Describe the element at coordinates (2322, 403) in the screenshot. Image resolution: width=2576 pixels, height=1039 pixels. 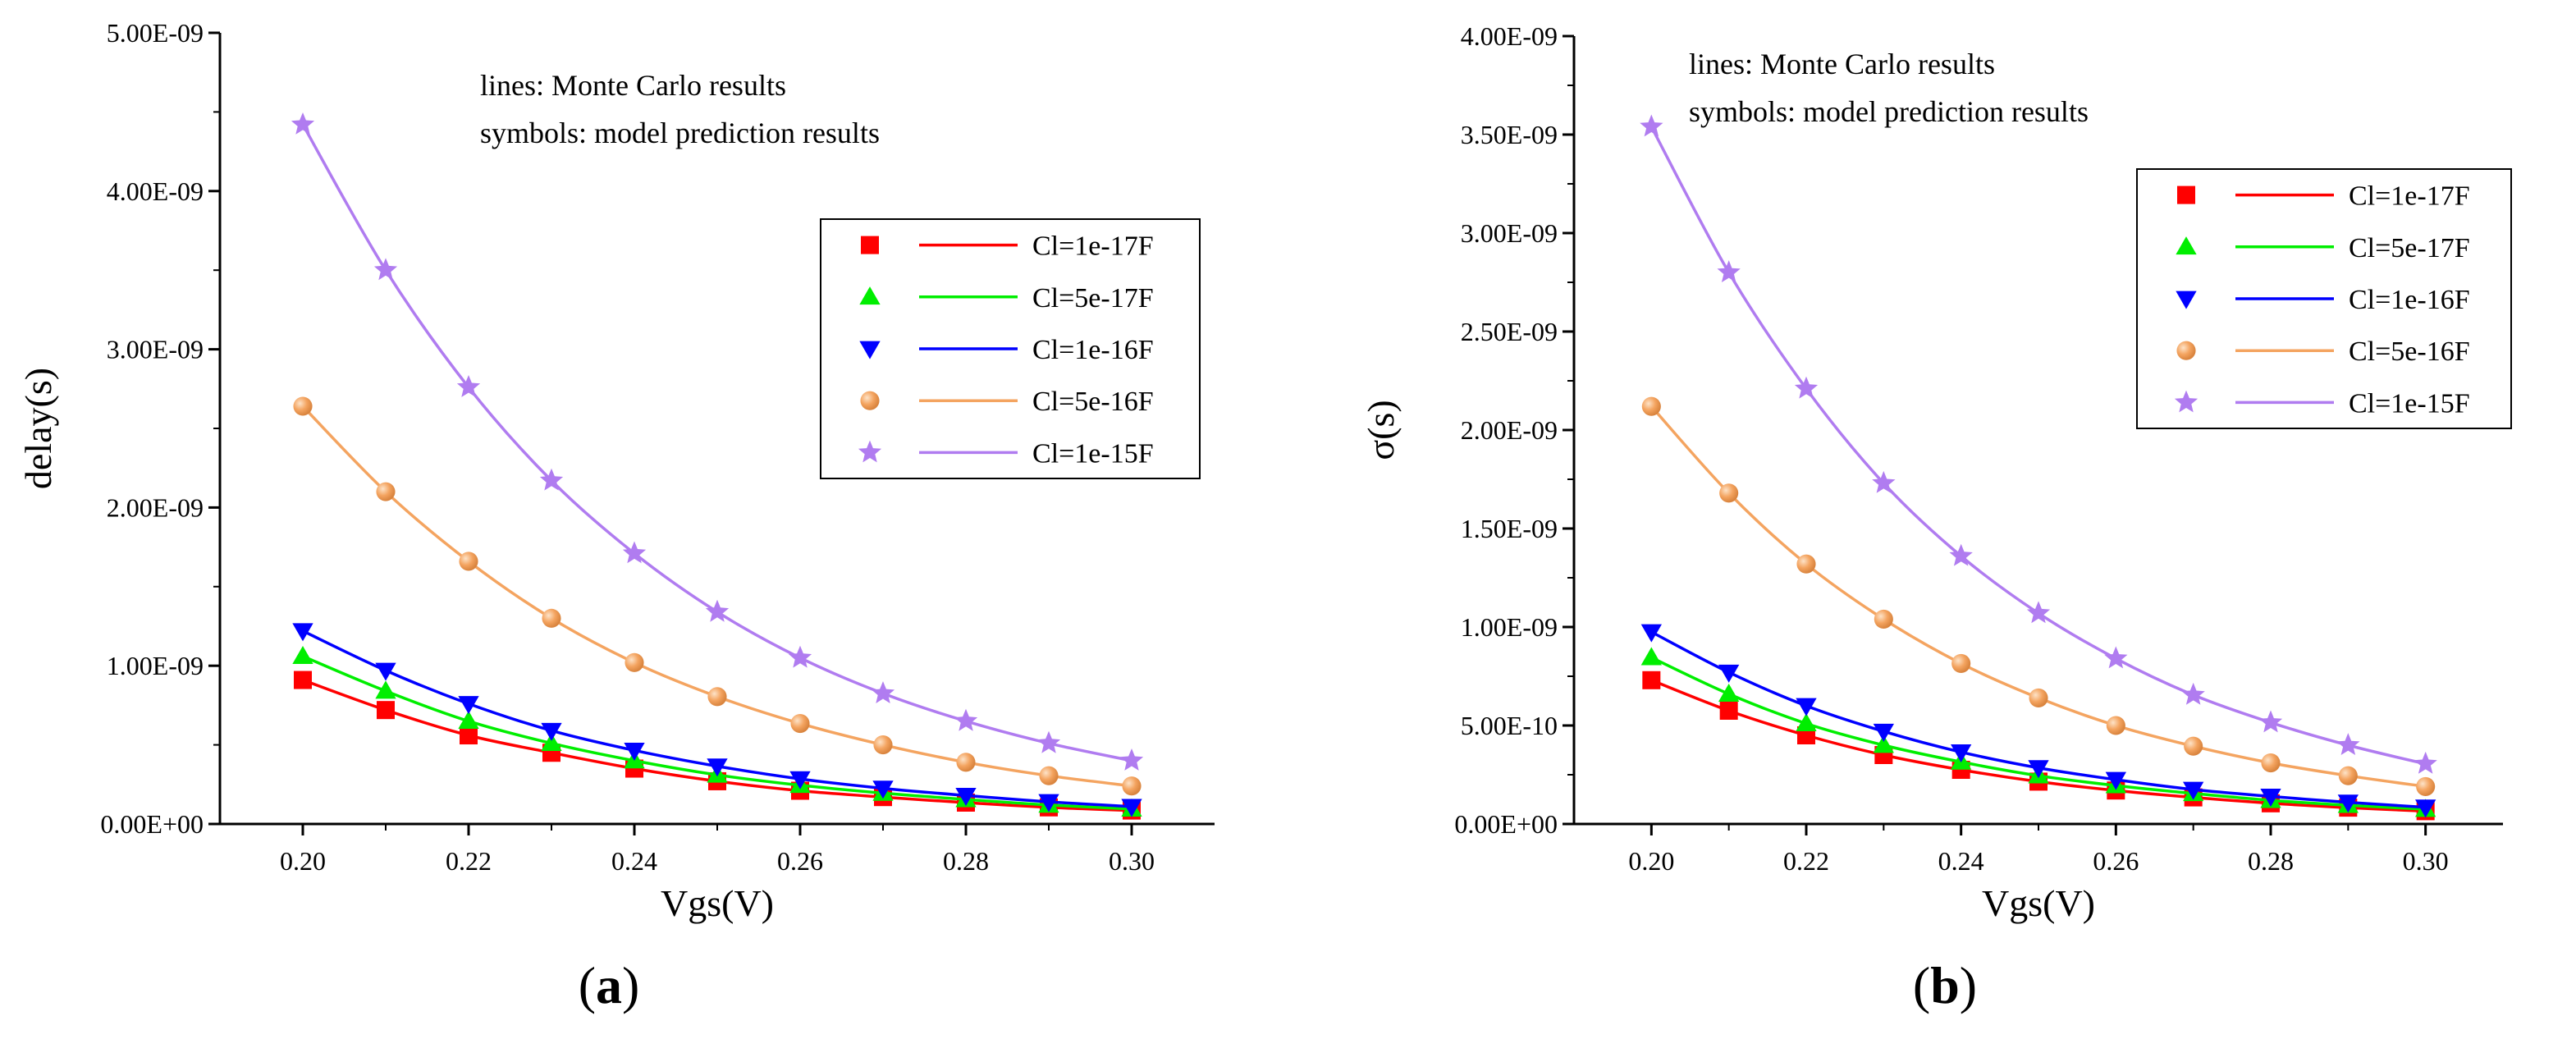
I see `legend-item: Cl=1e-15F` at that location.